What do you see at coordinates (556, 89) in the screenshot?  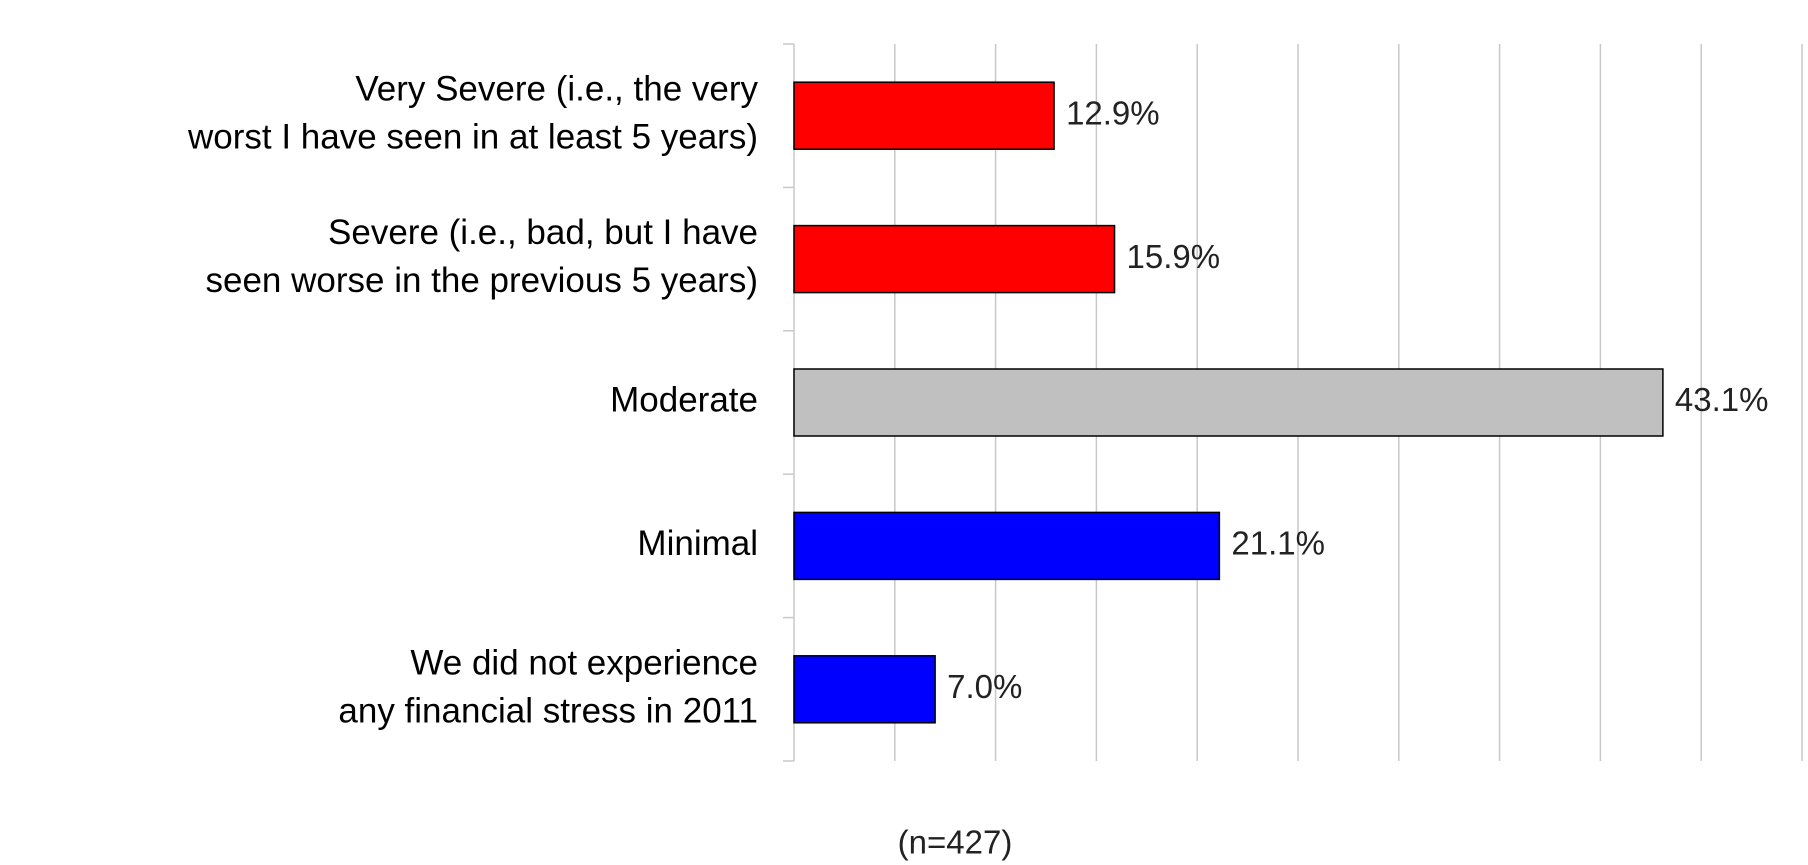 I see `category-label-line: Very Severe (i.e., the very` at bounding box center [556, 89].